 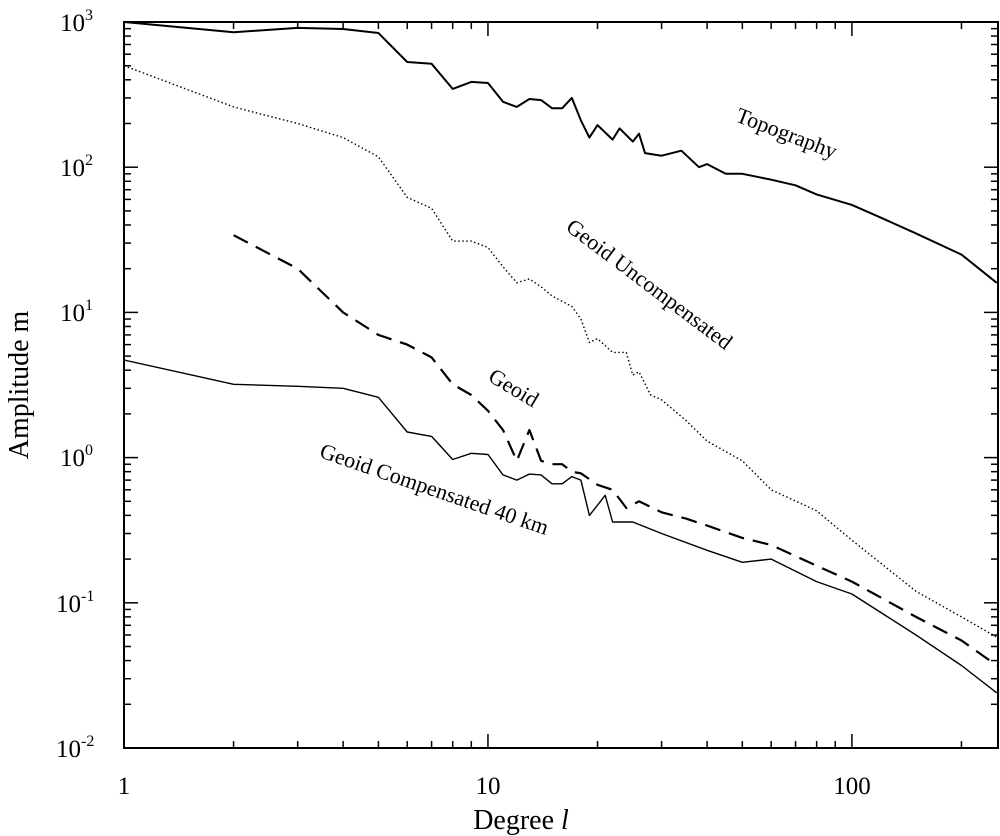 I want to click on y-axis-title: Amplitude m, so click(x=19, y=385).